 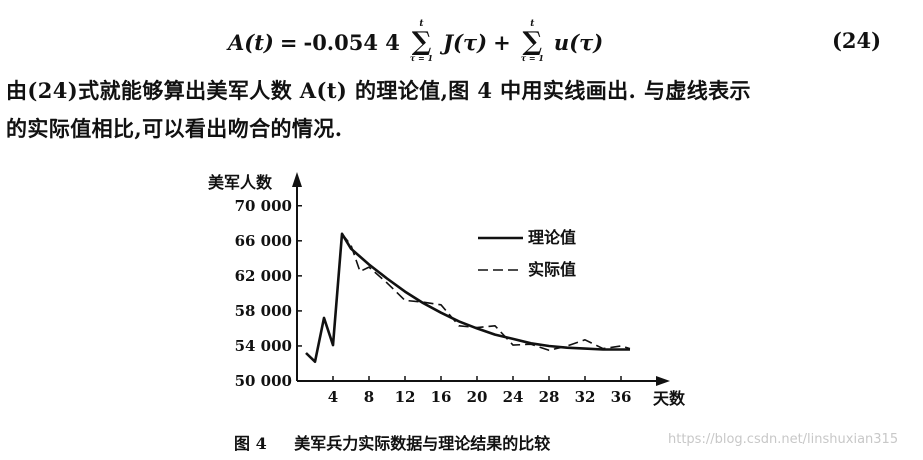 What do you see at coordinates (421, 24) in the screenshot?
I see `summation-1-upper: t` at bounding box center [421, 24].